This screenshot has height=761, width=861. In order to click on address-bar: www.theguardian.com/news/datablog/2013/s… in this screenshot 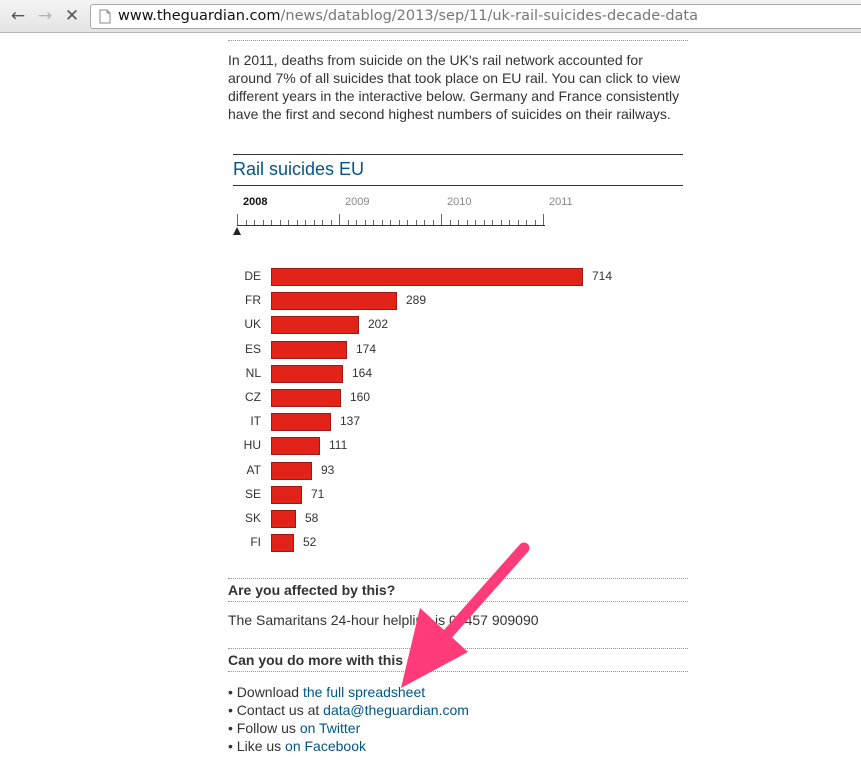, I will do `click(475, 16)`.